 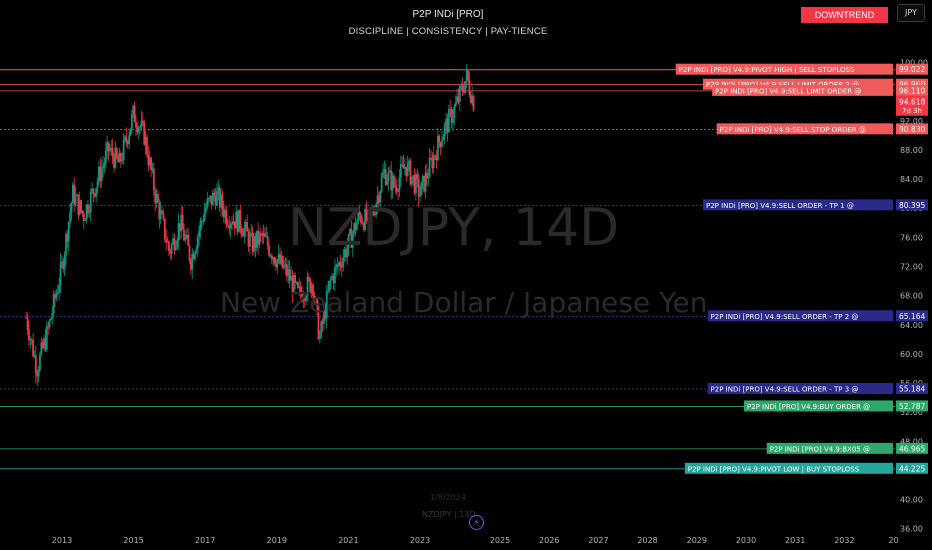 I want to click on currency-button: JPY, so click(x=911, y=13).